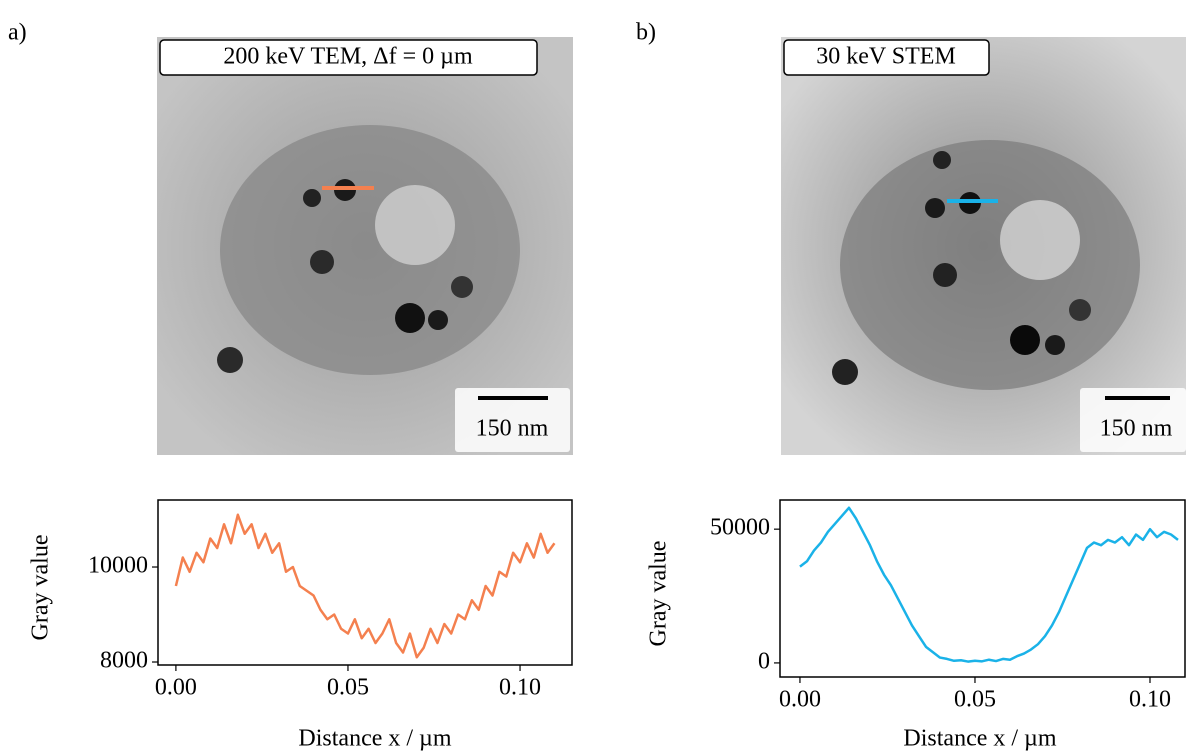  Describe the element at coordinates (646, 33) in the screenshot. I see `panel-label: b)` at that location.